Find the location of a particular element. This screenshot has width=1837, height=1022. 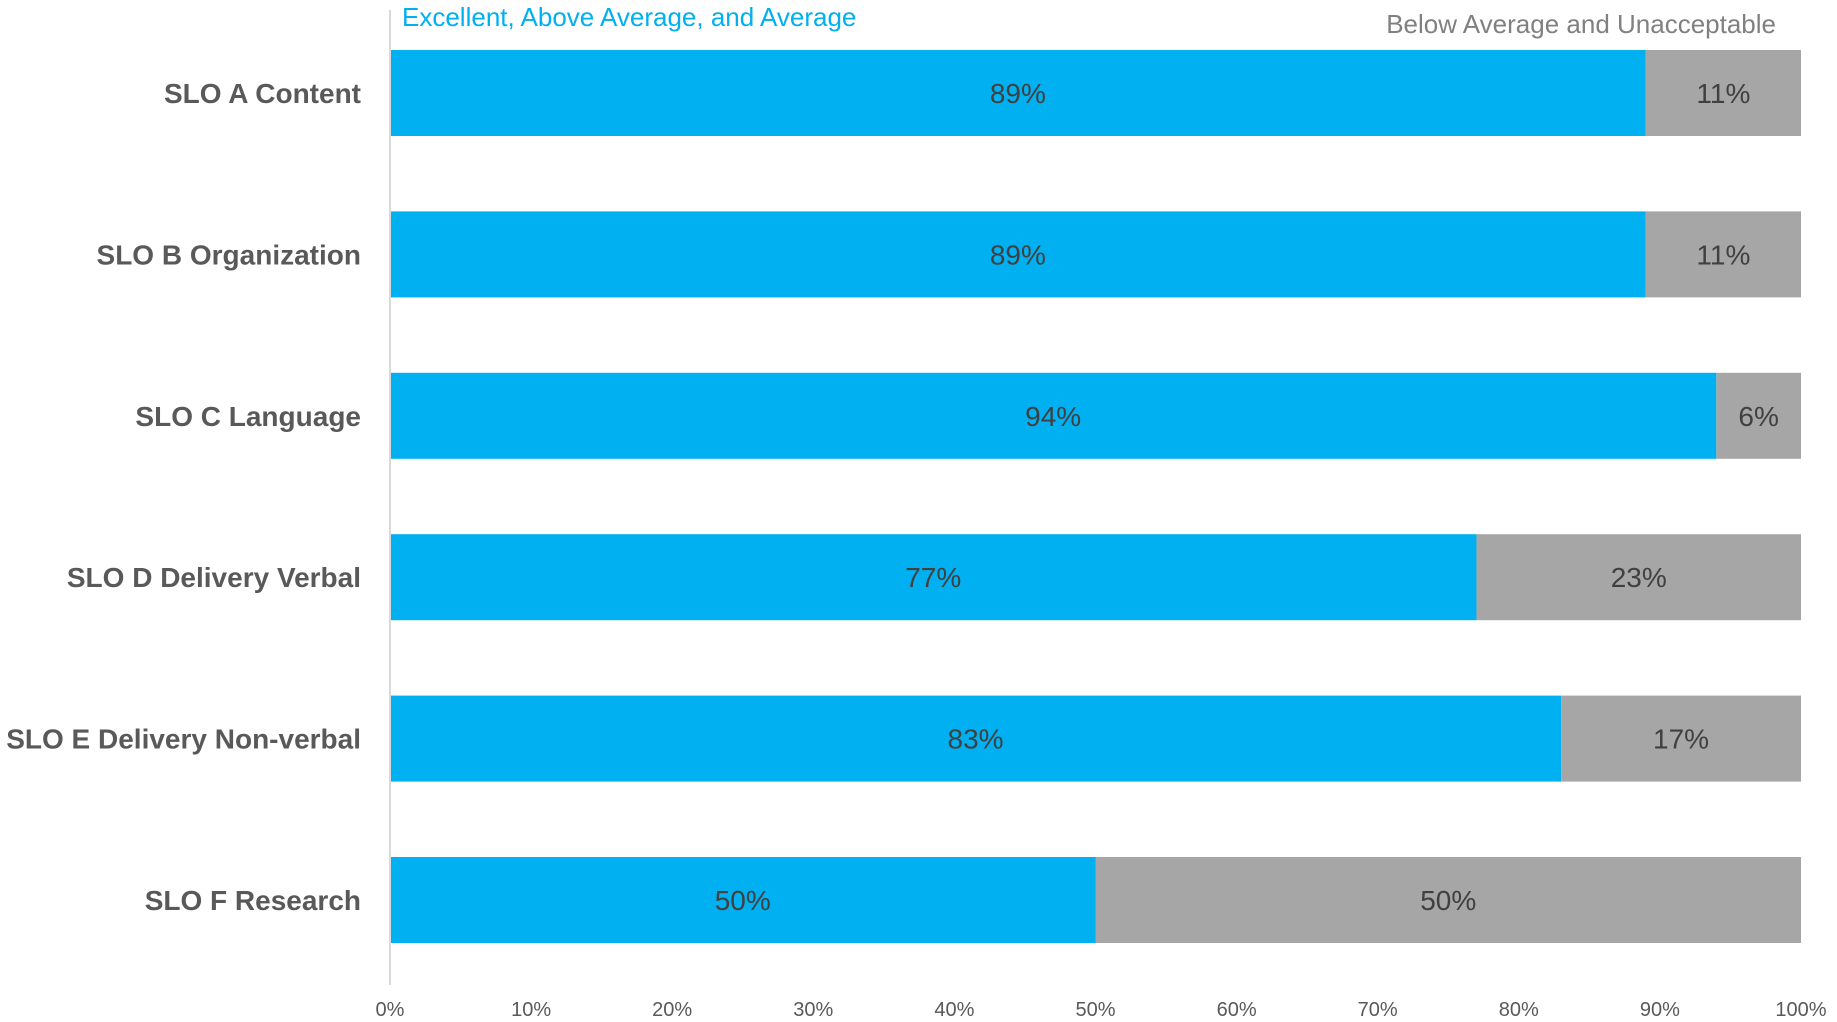

data-label-1-row-4: 77% is located at coordinates (933, 577).